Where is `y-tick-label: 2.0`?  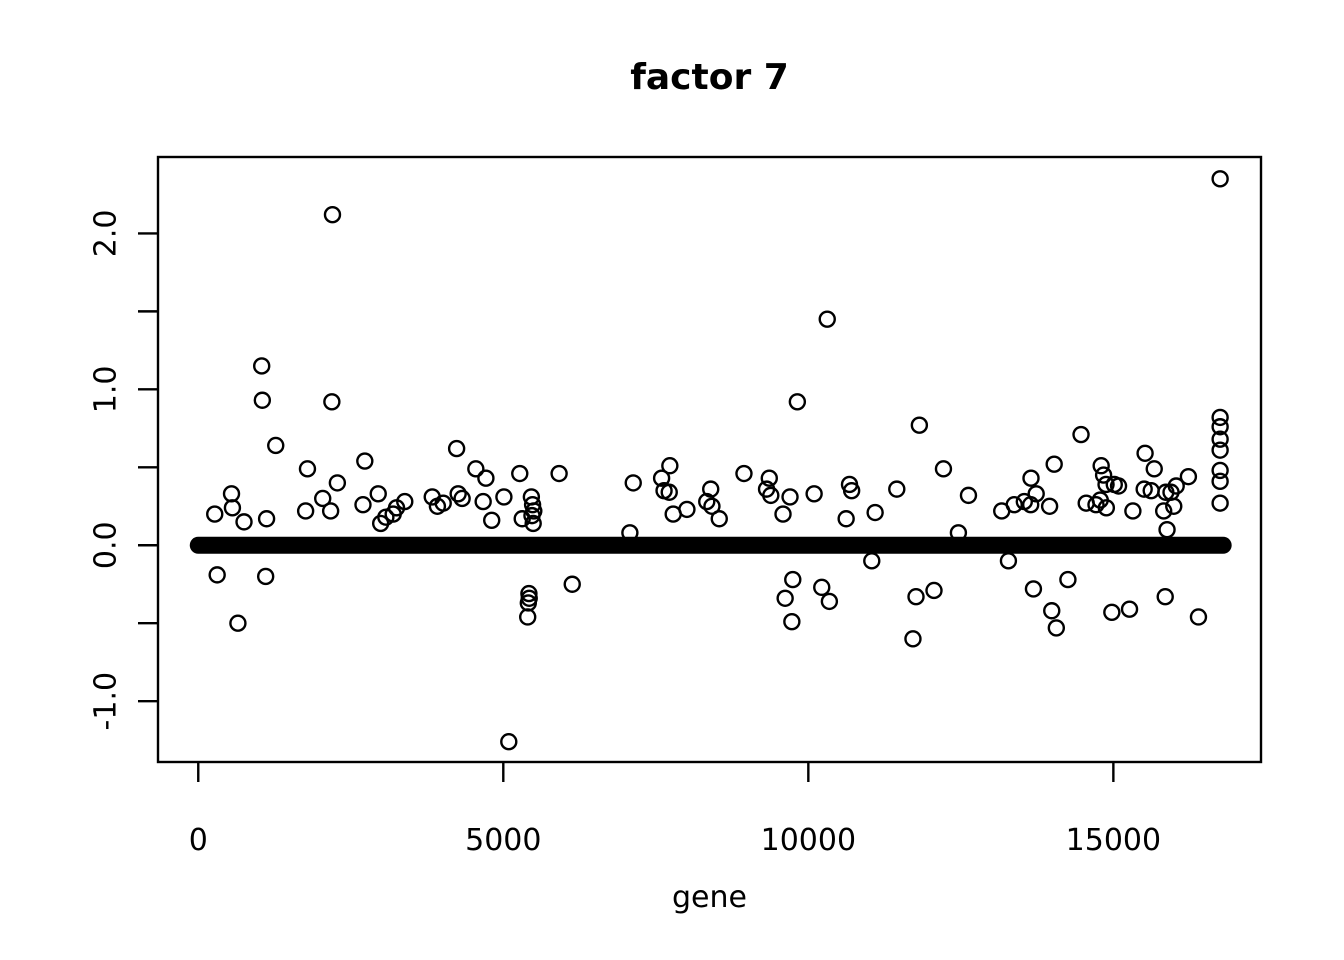 y-tick-label: 2.0 is located at coordinates (106, 234).